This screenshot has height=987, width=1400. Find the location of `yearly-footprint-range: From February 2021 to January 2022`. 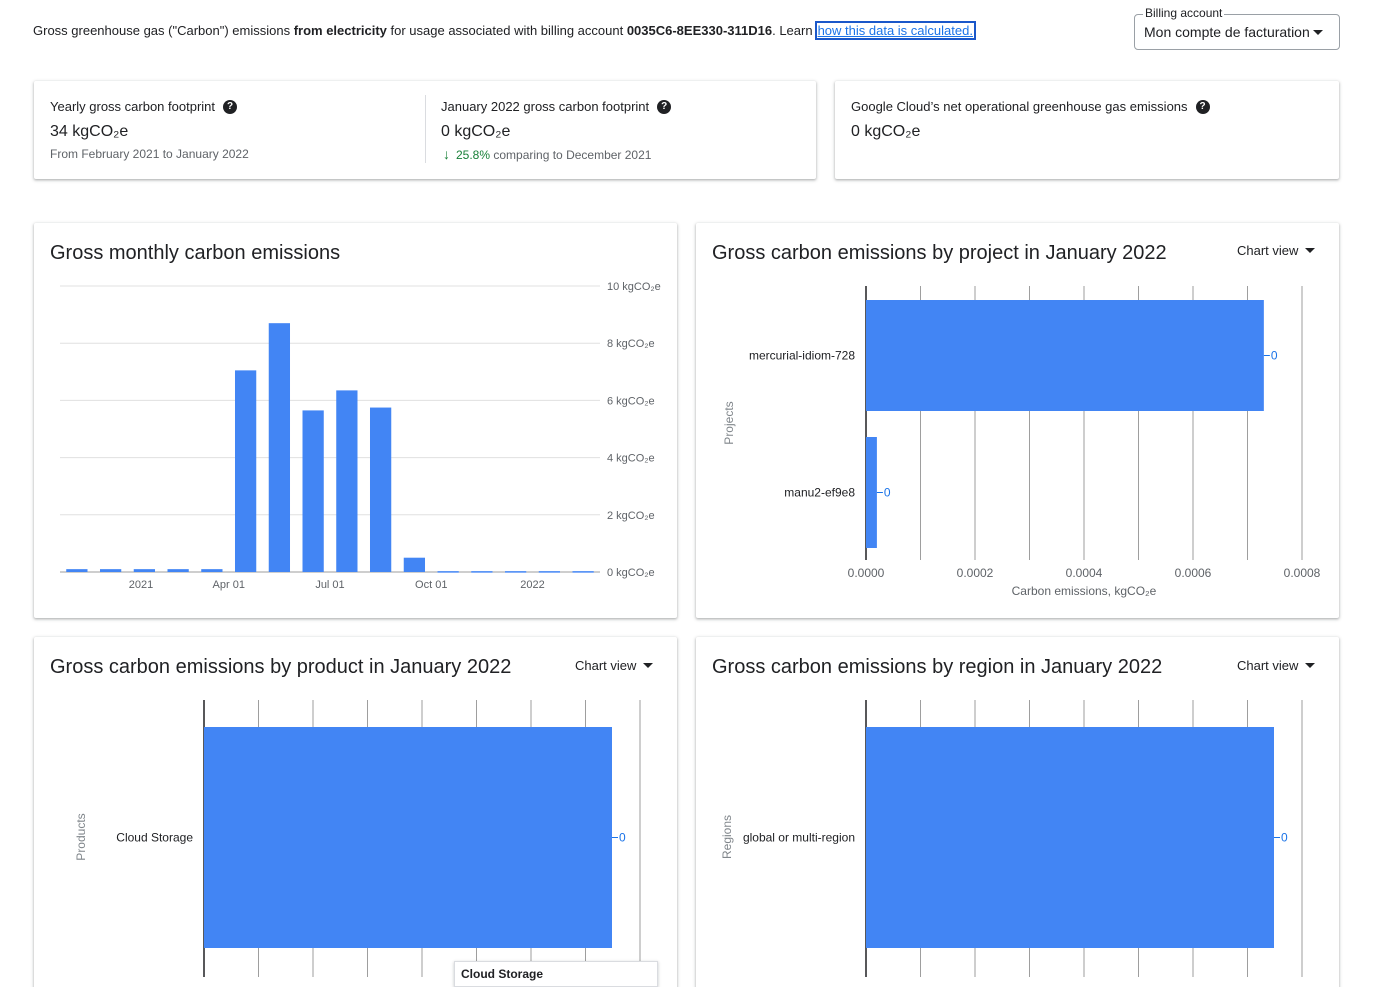

yearly-footprint-range: From February 2021 to January 2022 is located at coordinates (149, 154).